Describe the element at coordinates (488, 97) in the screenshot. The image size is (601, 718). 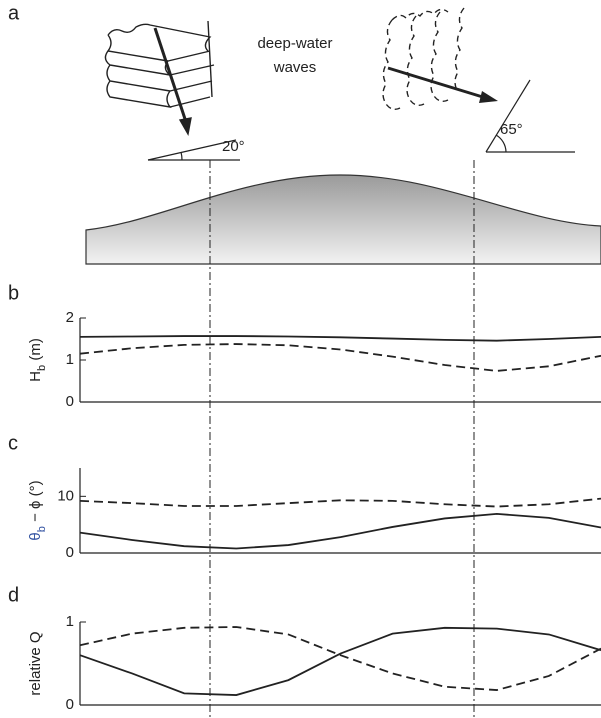
I see `arrow-head` at that location.